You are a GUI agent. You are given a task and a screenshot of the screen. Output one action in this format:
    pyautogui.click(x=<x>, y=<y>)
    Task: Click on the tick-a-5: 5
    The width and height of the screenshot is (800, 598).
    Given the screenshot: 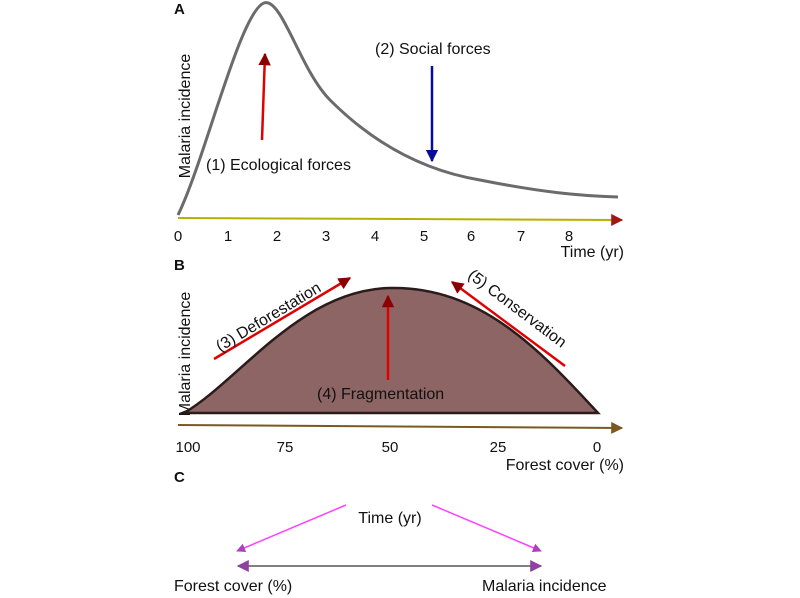 What is the action you would take?
    pyautogui.click(x=424, y=236)
    